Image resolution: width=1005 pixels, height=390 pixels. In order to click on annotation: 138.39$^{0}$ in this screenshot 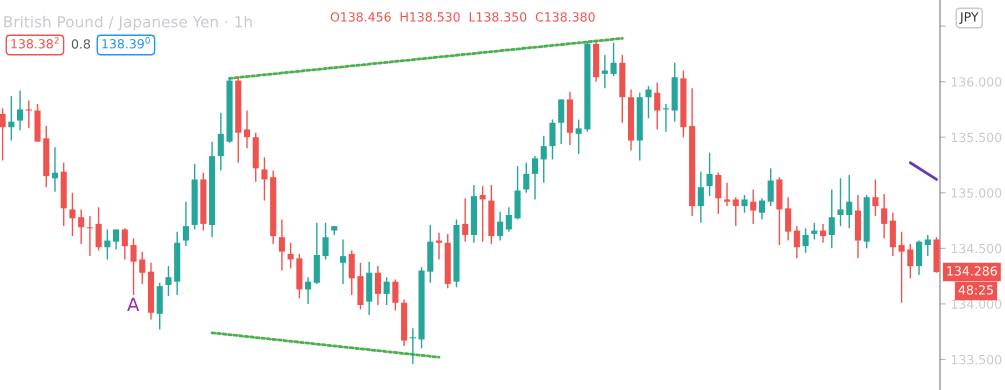, I will do `click(126, 43)`.